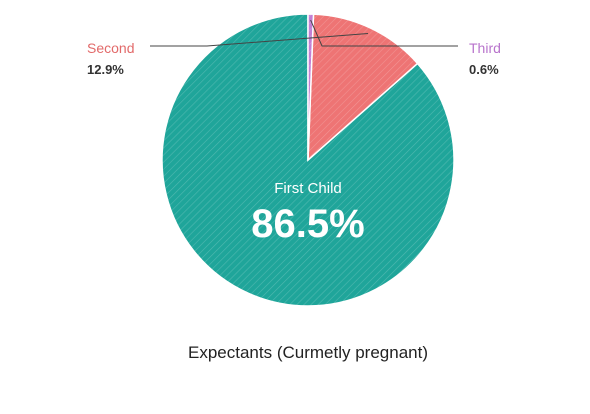 The image size is (590, 414). What do you see at coordinates (105, 69) in the screenshot?
I see `slice-label-second-value: 12.9%` at bounding box center [105, 69].